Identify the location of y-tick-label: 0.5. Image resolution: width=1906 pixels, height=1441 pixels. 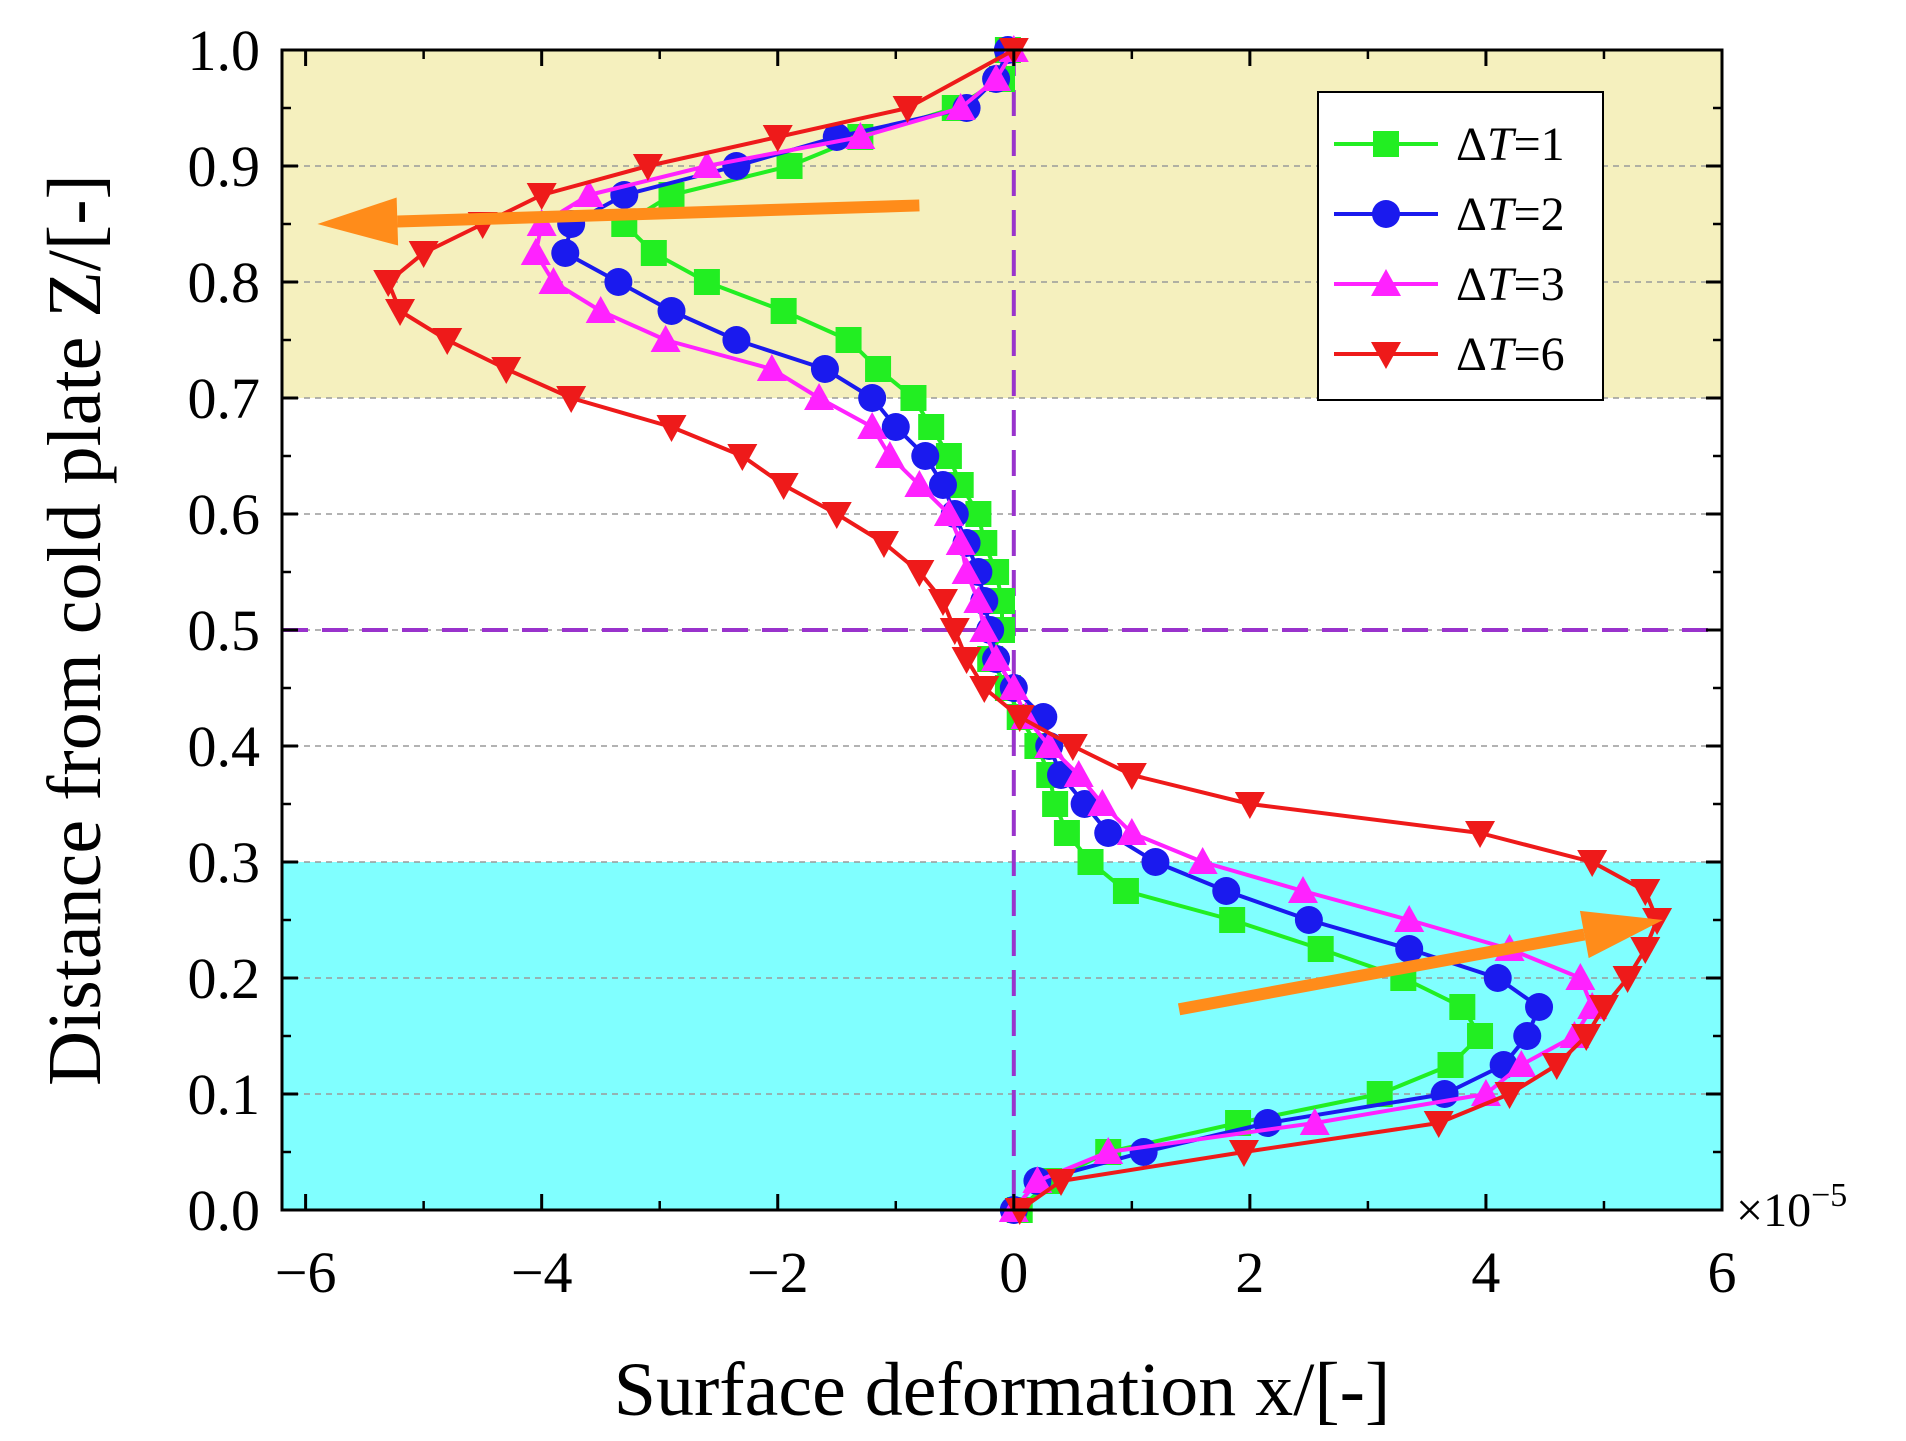
(224, 630).